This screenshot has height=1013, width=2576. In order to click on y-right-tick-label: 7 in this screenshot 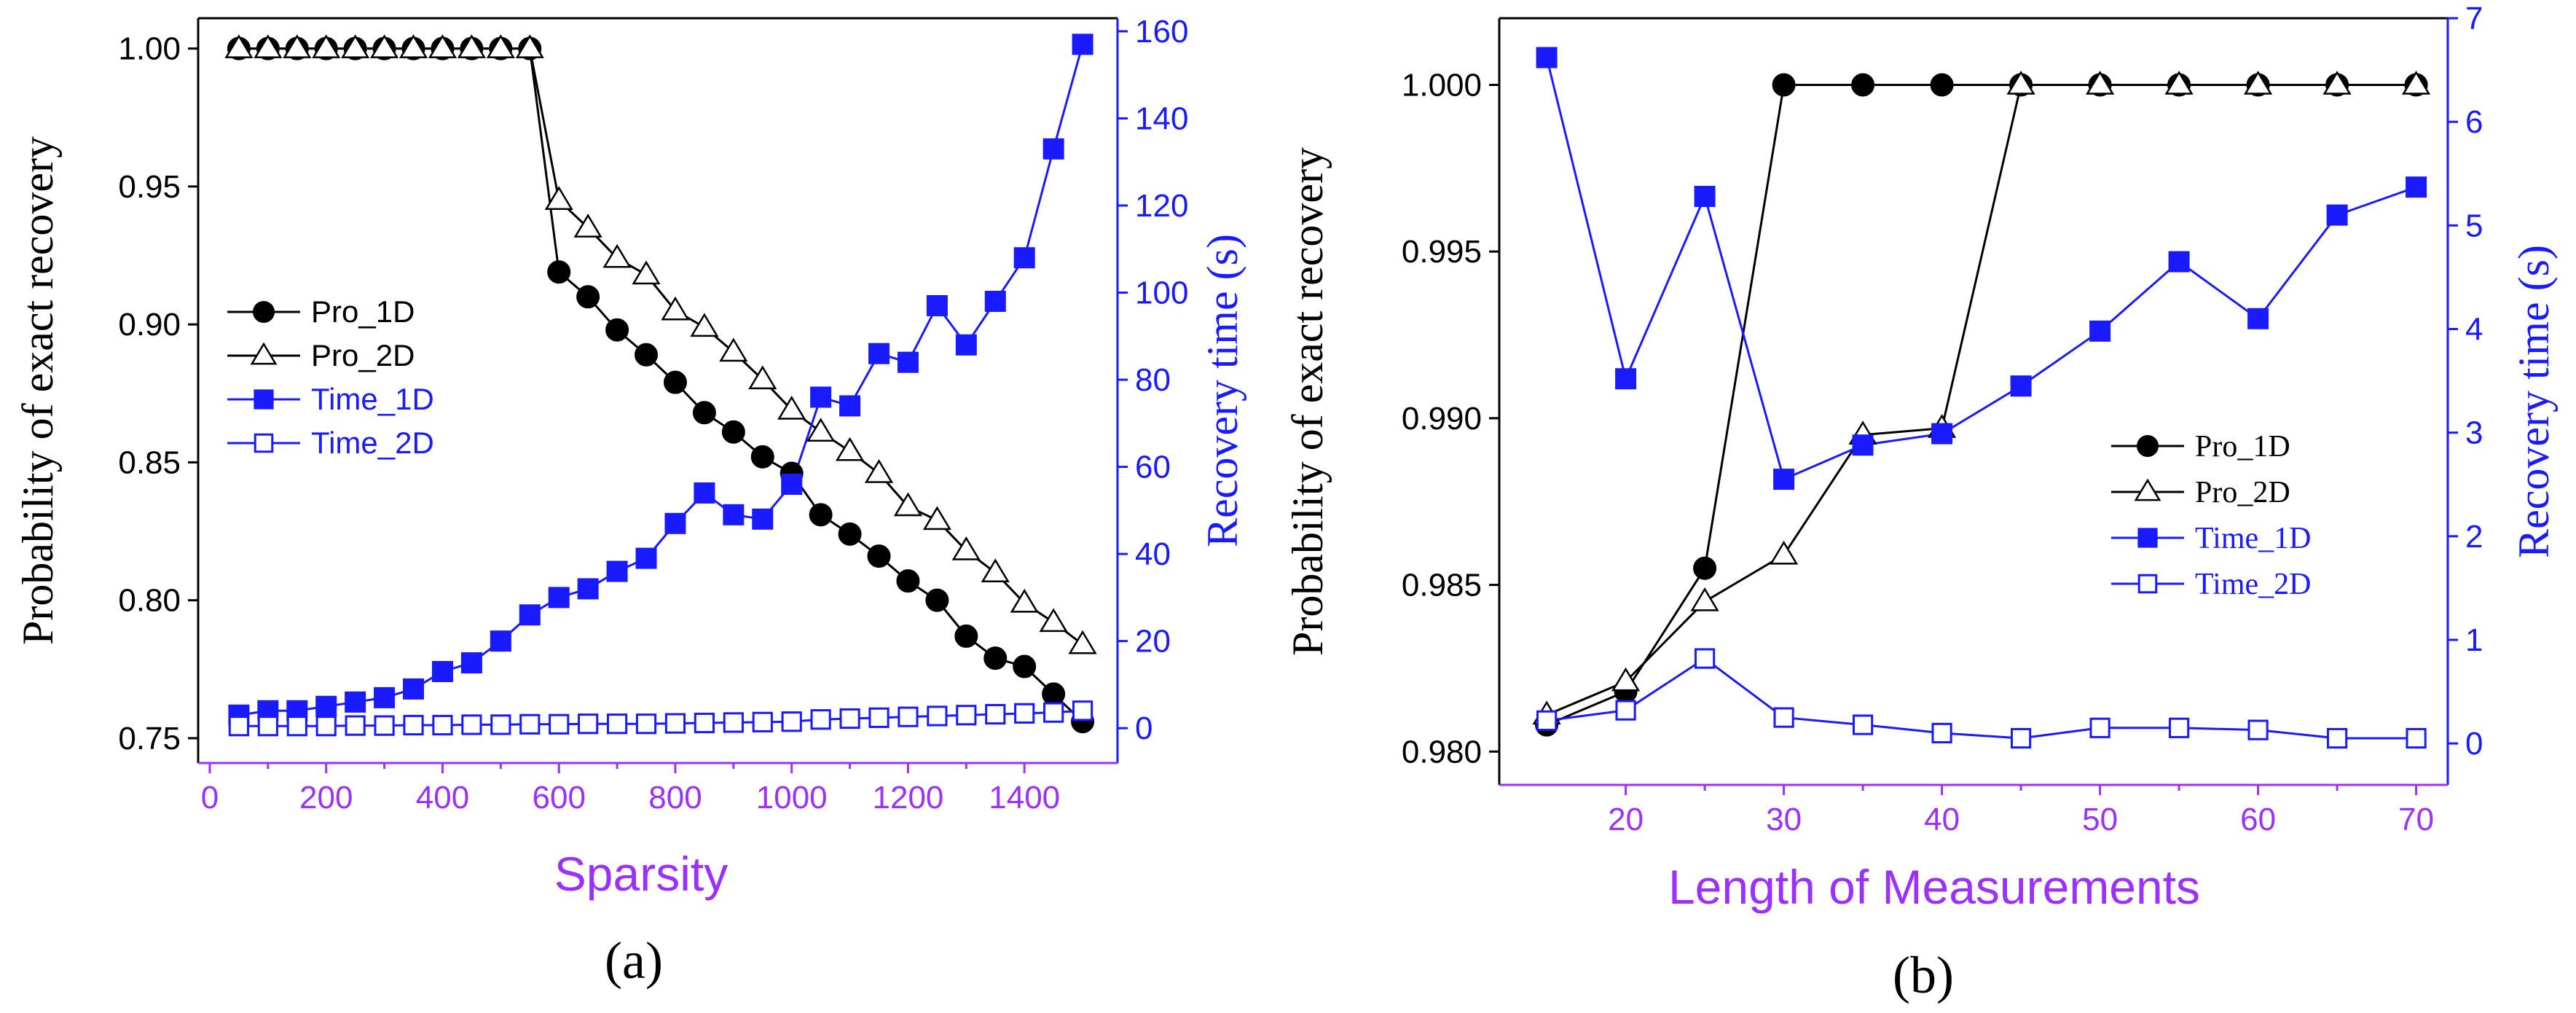, I will do `click(2474, 18)`.